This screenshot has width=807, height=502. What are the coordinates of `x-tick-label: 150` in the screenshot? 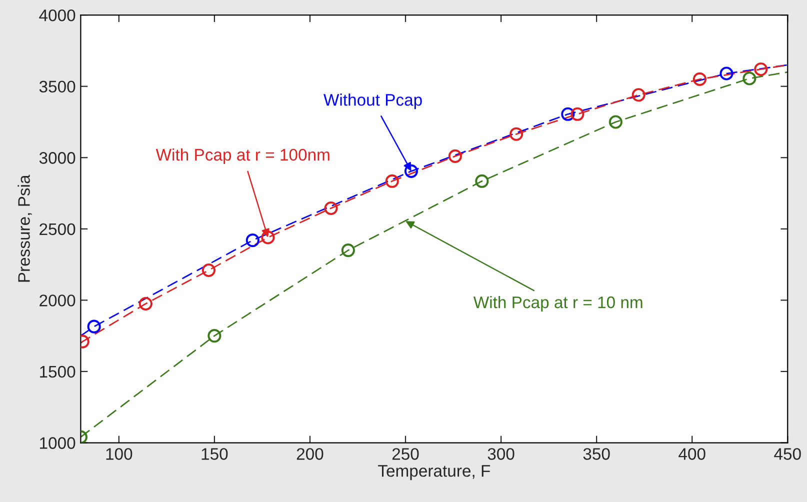 It's located at (215, 454).